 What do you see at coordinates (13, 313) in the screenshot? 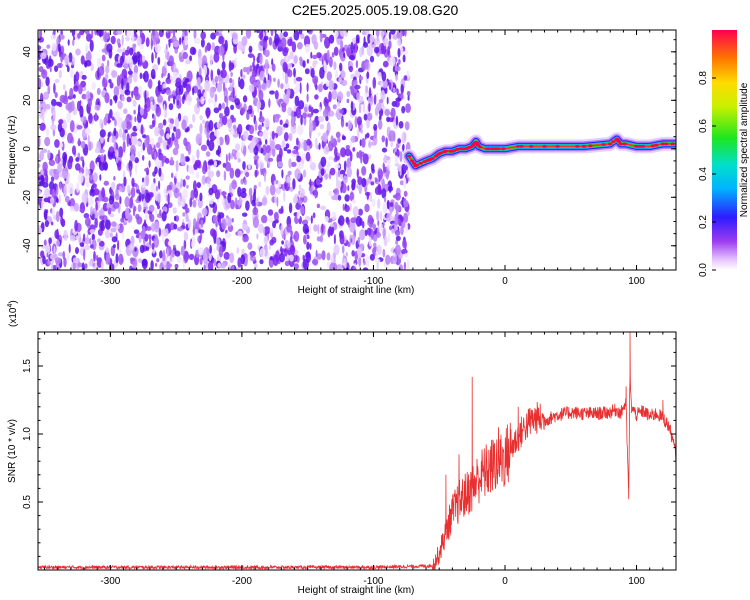
I see `snr-y-multiplier: (x104)` at bounding box center [13, 313].